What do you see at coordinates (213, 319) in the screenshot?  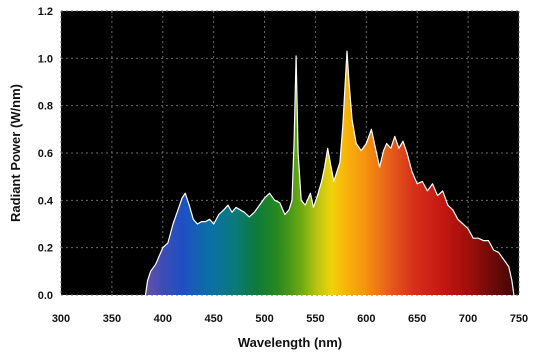 I see `x-tick-label: 450` at bounding box center [213, 319].